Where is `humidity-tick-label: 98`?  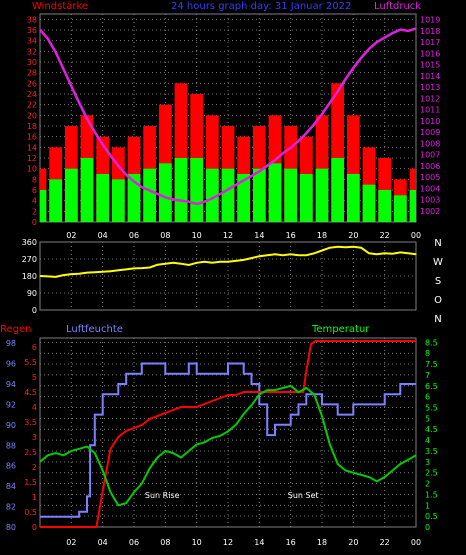
humidity-tick-label: 98 is located at coordinates (11, 343).